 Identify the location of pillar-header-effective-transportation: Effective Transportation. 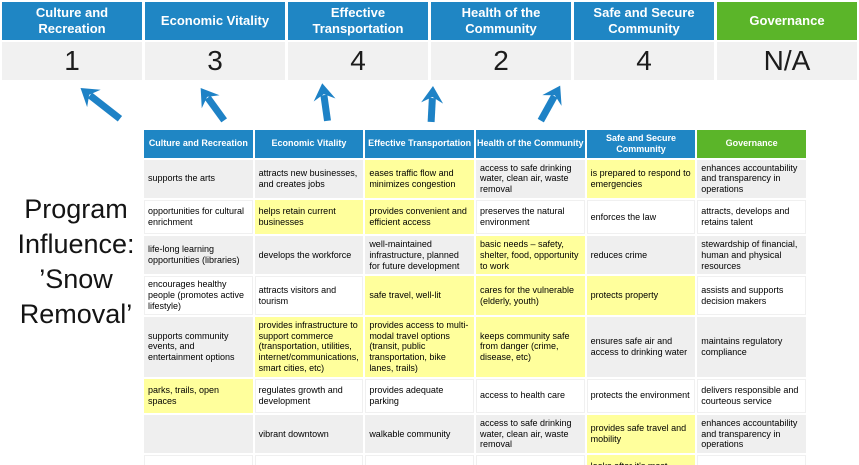
(358, 21).